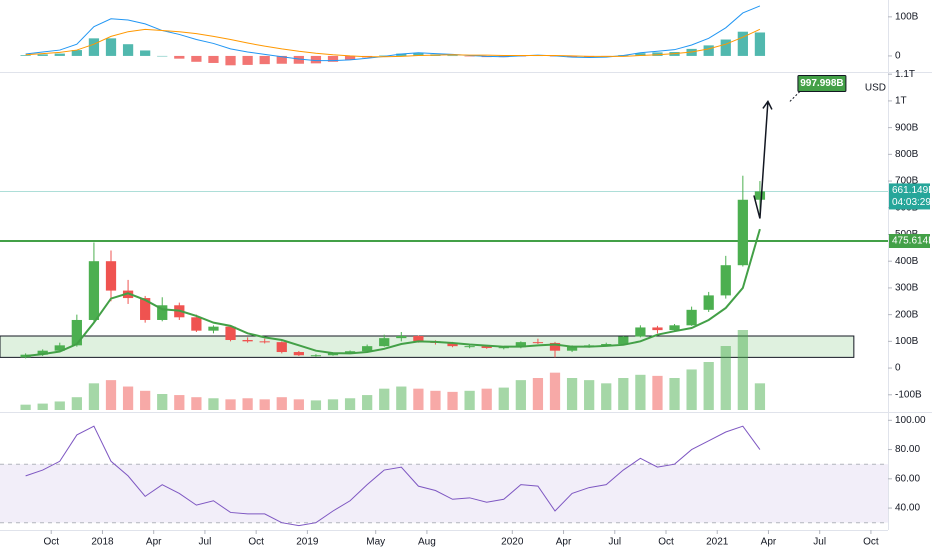 The height and width of the screenshot is (550, 932). What do you see at coordinates (393, 476) in the screenshot?
I see `rsi-line` at bounding box center [393, 476].